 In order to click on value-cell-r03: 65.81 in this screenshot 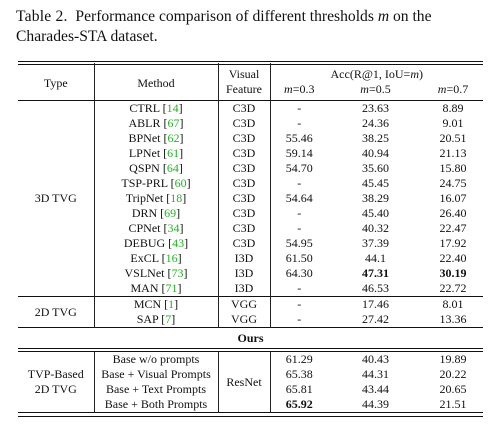, I will do `click(298, 389)`.